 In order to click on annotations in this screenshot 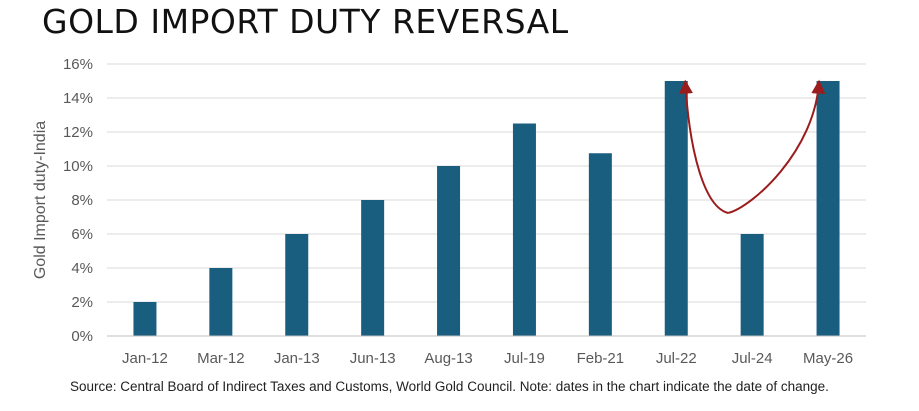, I will do `click(752, 146)`.